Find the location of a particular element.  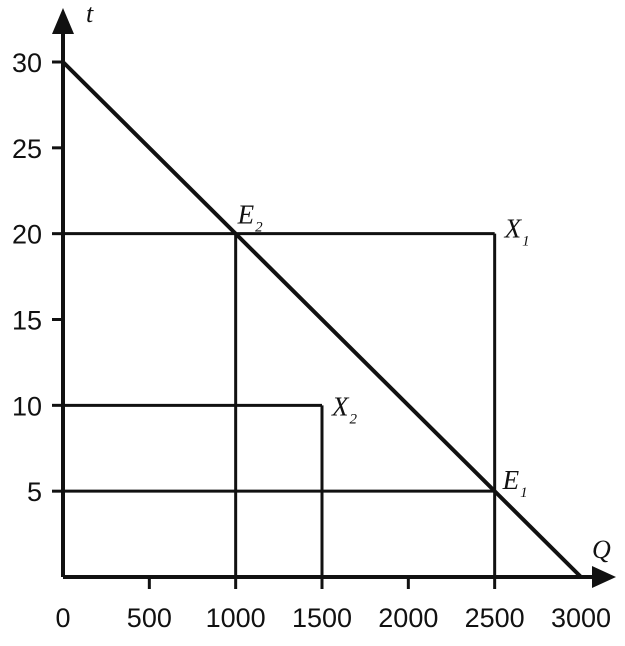

point-label: E1 is located at coordinates (515, 483).